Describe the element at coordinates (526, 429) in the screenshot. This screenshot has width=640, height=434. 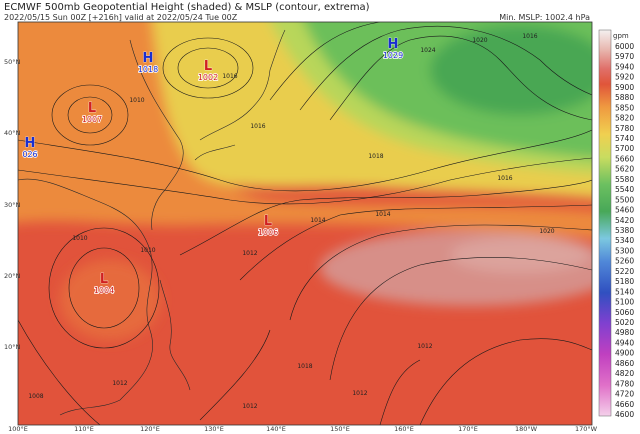
I see `lon-label: 180°W` at that location.